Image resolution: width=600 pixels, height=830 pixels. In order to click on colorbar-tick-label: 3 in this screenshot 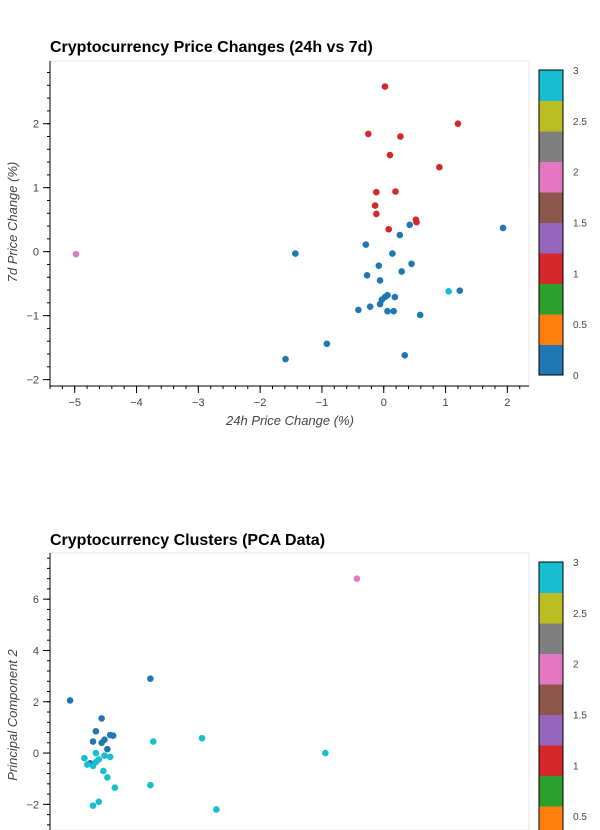, I will do `click(576, 563)`.